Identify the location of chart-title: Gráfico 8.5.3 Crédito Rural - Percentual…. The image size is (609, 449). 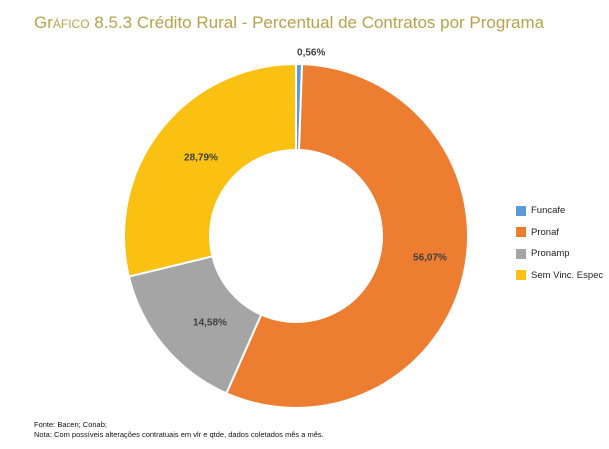
(289, 23).